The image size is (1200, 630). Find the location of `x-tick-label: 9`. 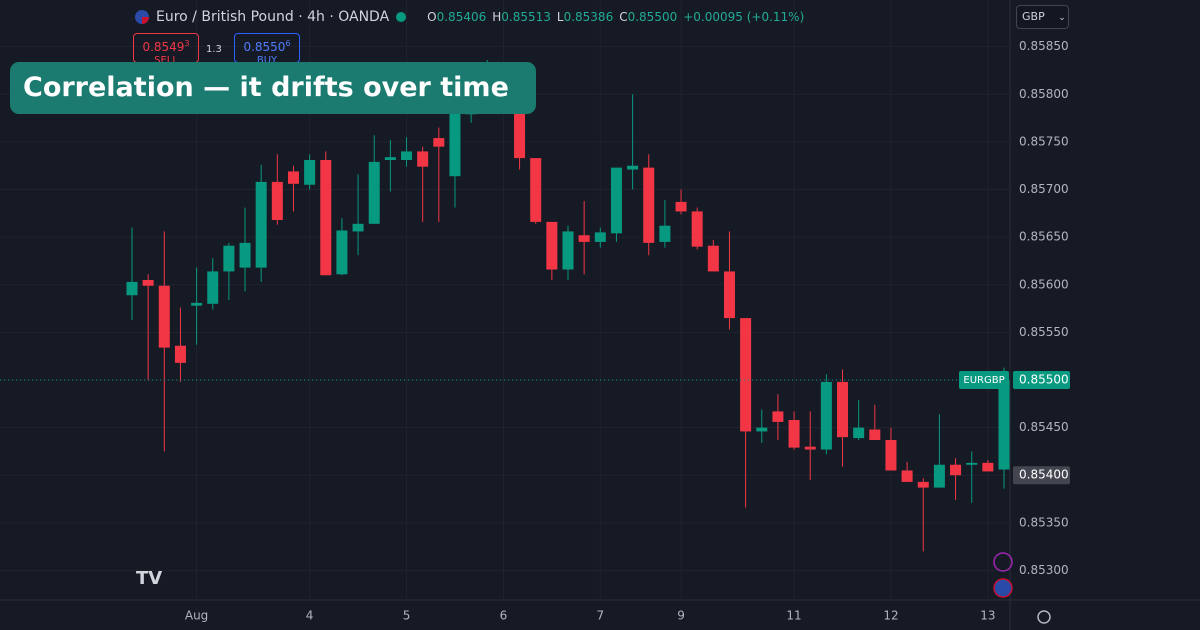

x-tick-label: 9 is located at coordinates (681, 616).